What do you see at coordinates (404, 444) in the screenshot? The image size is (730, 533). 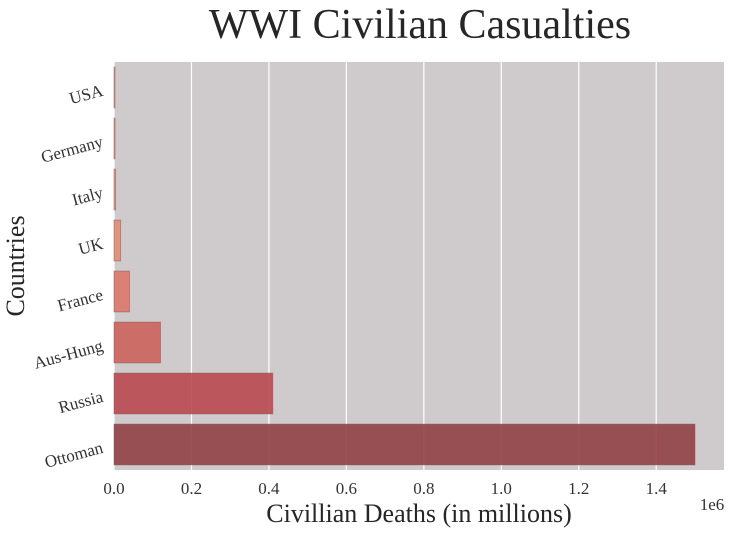 I see `bar-ottoman` at bounding box center [404, 444].